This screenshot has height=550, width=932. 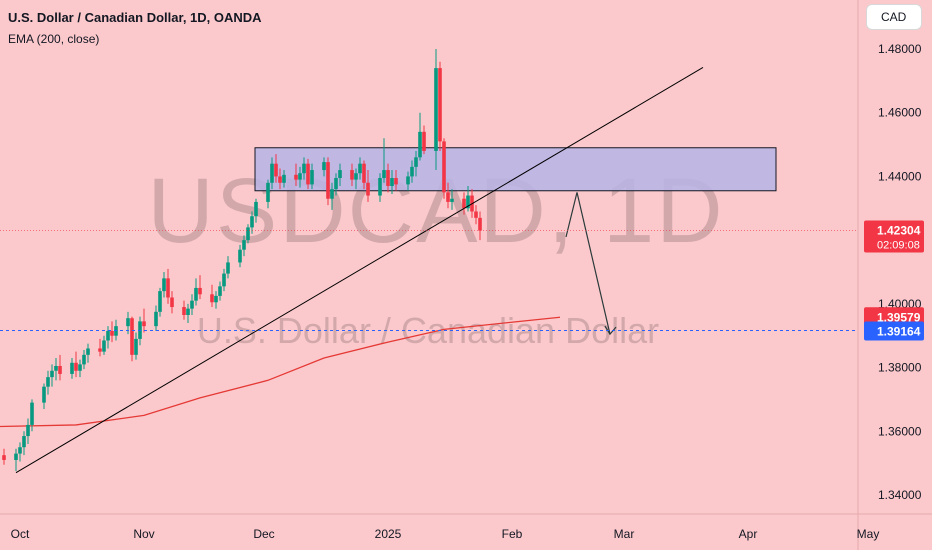 What do you see at coordinates (143, 534) in the screenshot?
I see `x-tick-label: Nov` at bounding box center [143, 534].